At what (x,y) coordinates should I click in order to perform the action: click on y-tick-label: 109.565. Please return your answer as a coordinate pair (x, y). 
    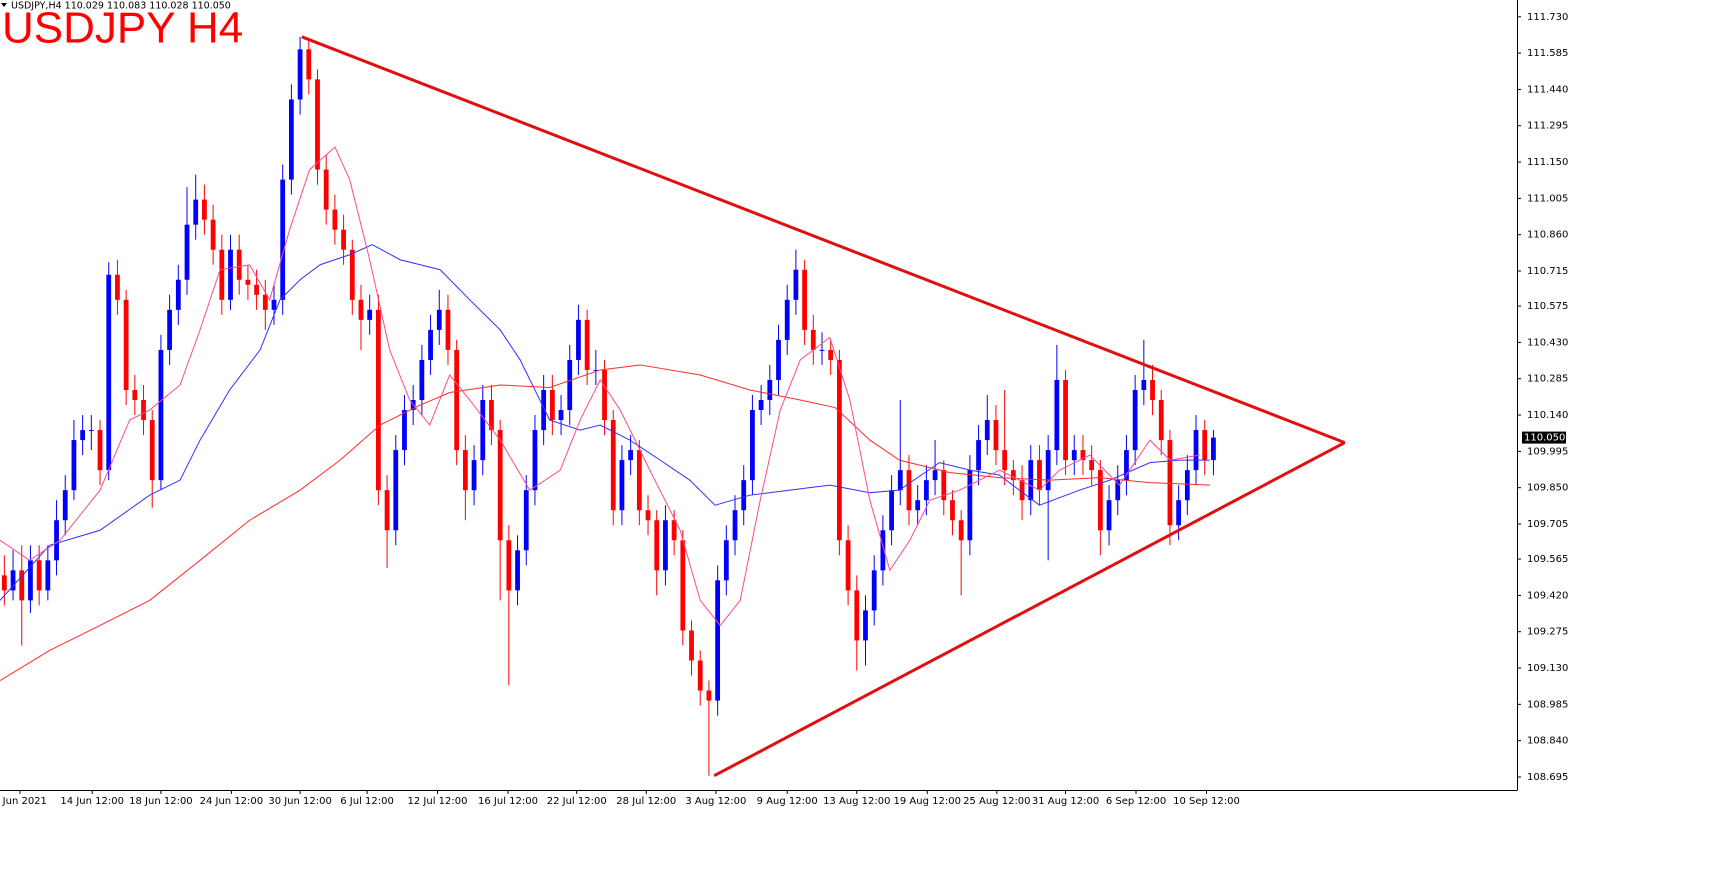
    Looking at the image, I should click on (1547, 559).